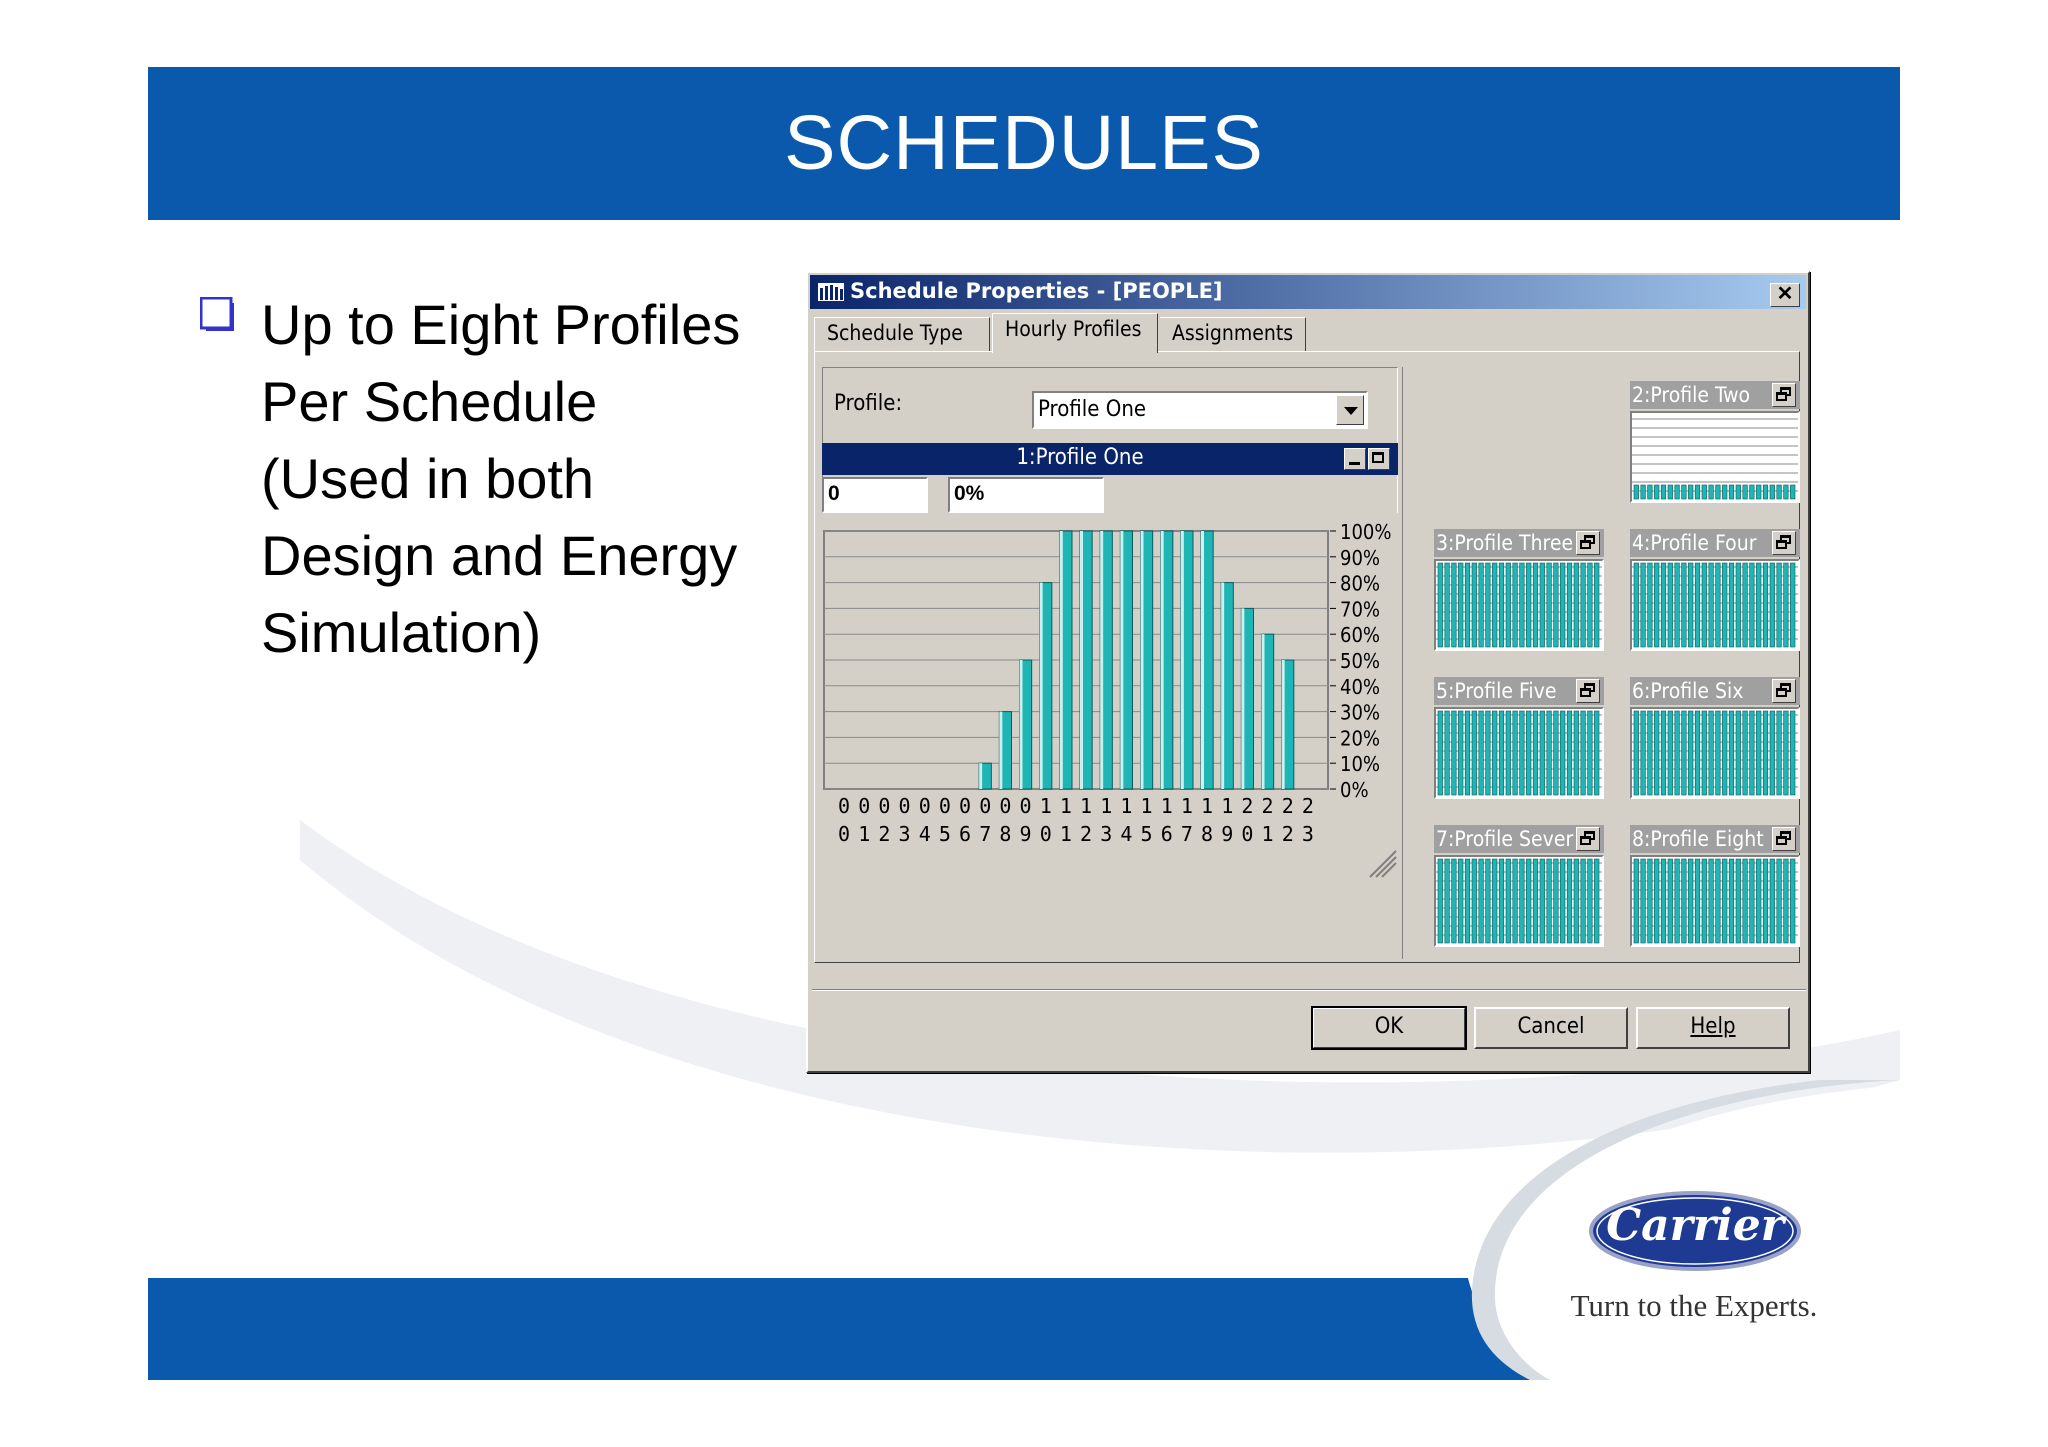 The image size is (2048, 1447). I want to click on footer-band, so click(1024, 1329).